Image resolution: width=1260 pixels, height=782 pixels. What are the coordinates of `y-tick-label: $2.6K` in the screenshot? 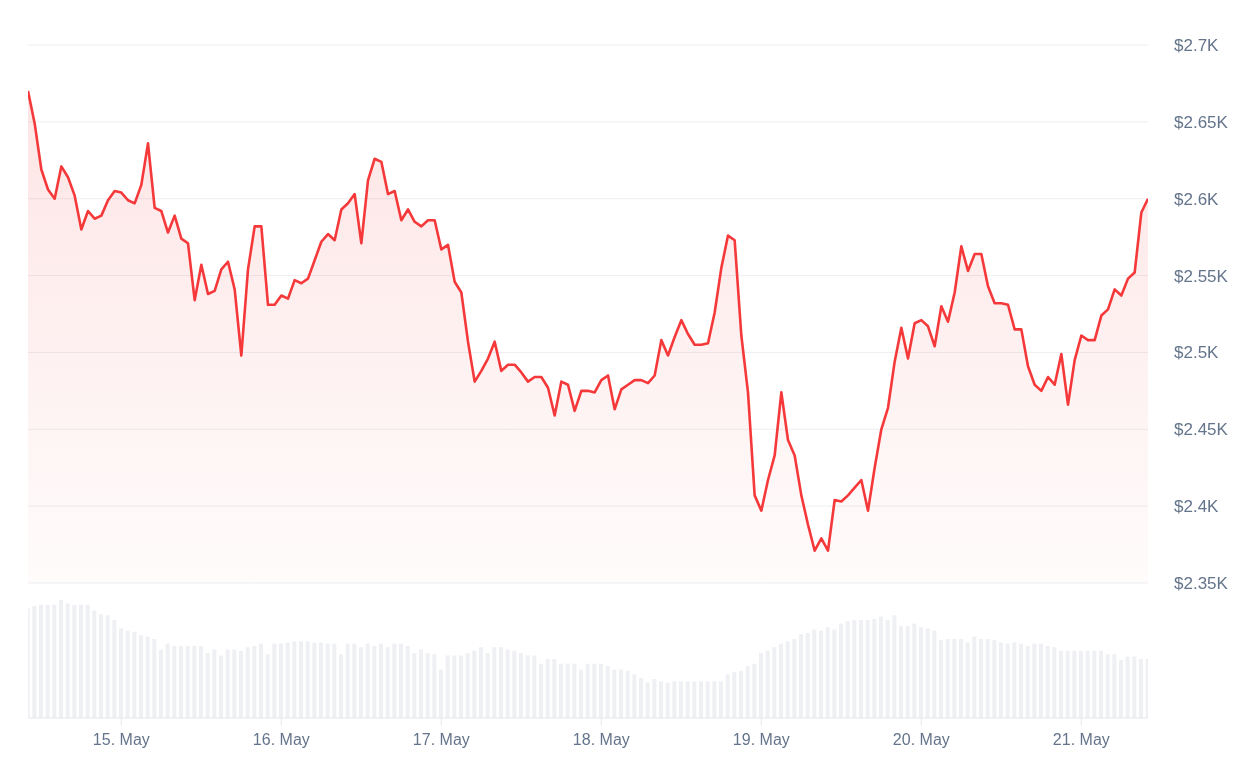 It's located at (1197, 199).